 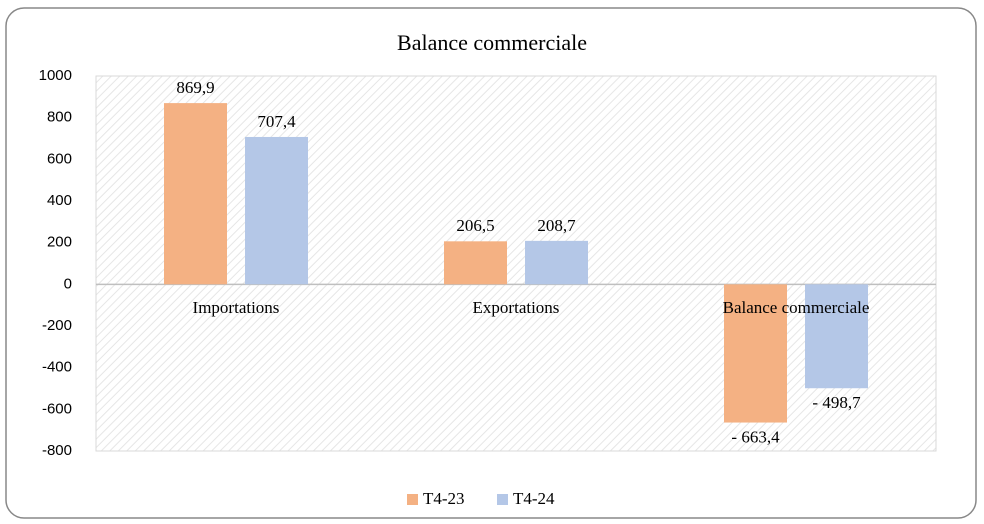 I want to click on value-label: - 498,7, so click(x=836, y=402).